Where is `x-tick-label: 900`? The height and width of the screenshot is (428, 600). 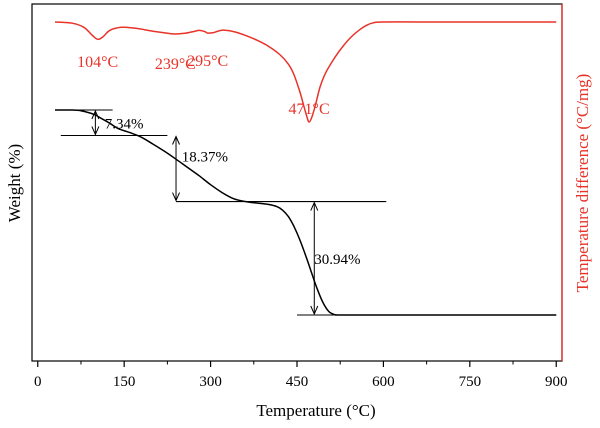 x-tick-label: 900 is located at coordinates (556, 382).